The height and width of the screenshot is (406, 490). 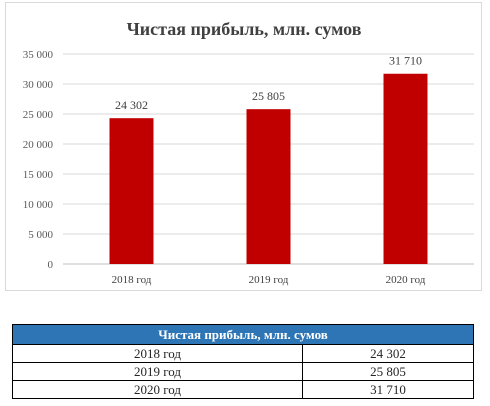 What do you see at coordinates (131, 105) in the screenshot?
I see `data-label: 24 302` at bounding box center [131, 105].